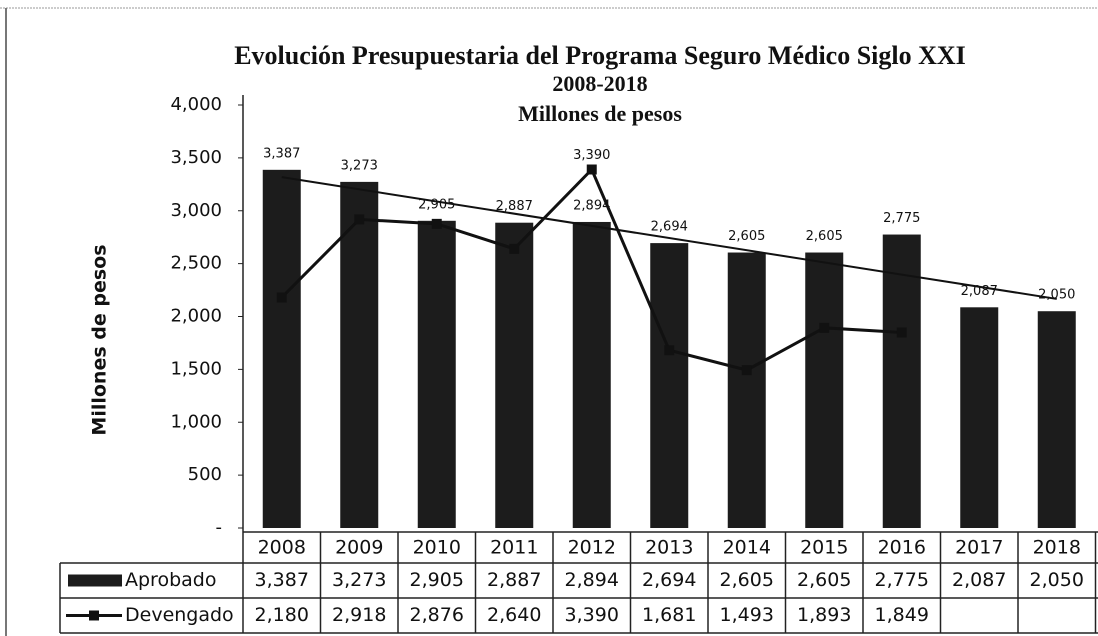 The image size is (1098, 636). What do you see at coordinates (824, 548) in the screenshot?
I see `x-tick-label: 2015` at bounding box center [824, 548].